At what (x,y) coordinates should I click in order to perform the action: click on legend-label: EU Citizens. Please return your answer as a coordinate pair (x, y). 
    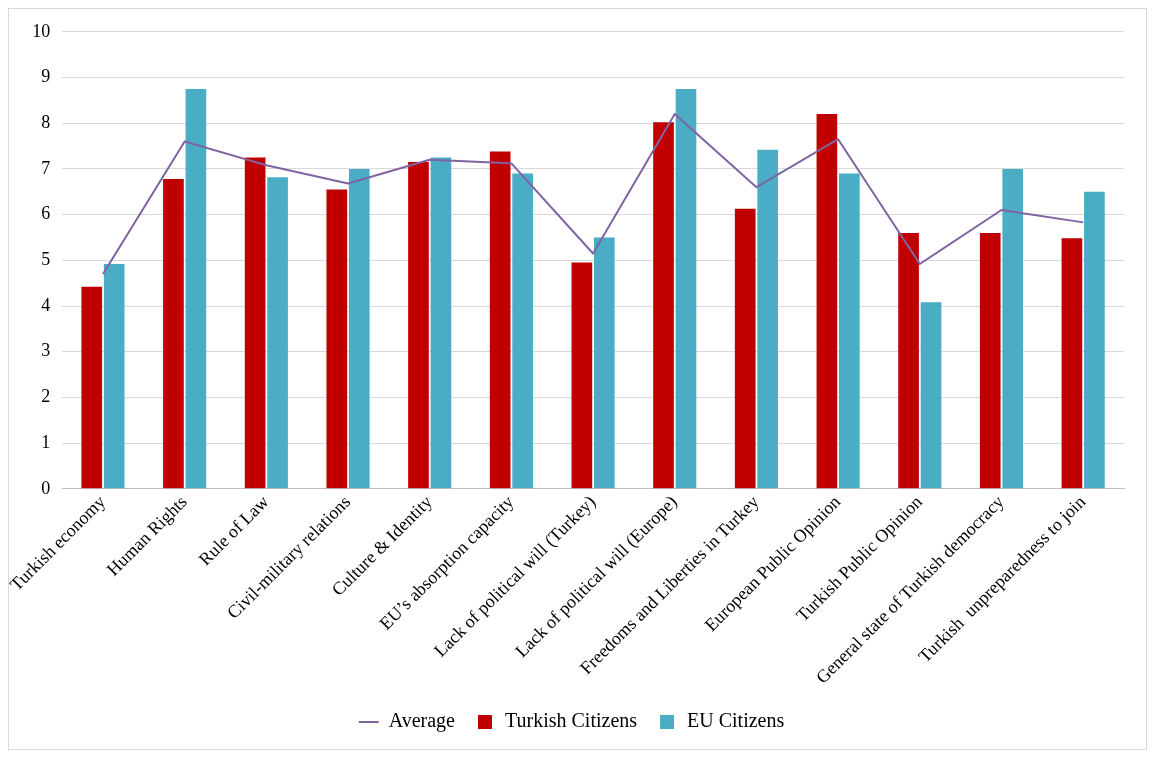
    Looking at the image, I should click on (736, 720).